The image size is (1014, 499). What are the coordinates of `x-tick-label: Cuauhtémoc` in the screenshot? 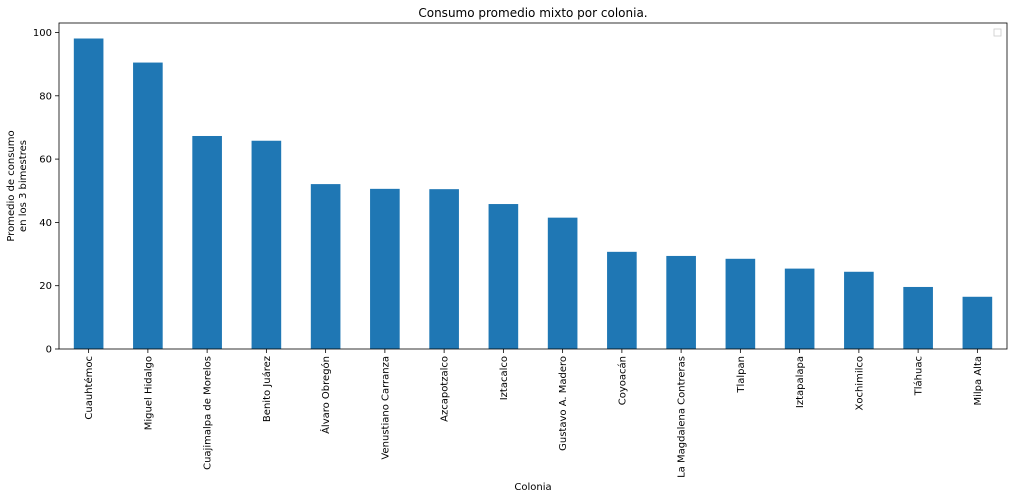 It's located at (89, 388).